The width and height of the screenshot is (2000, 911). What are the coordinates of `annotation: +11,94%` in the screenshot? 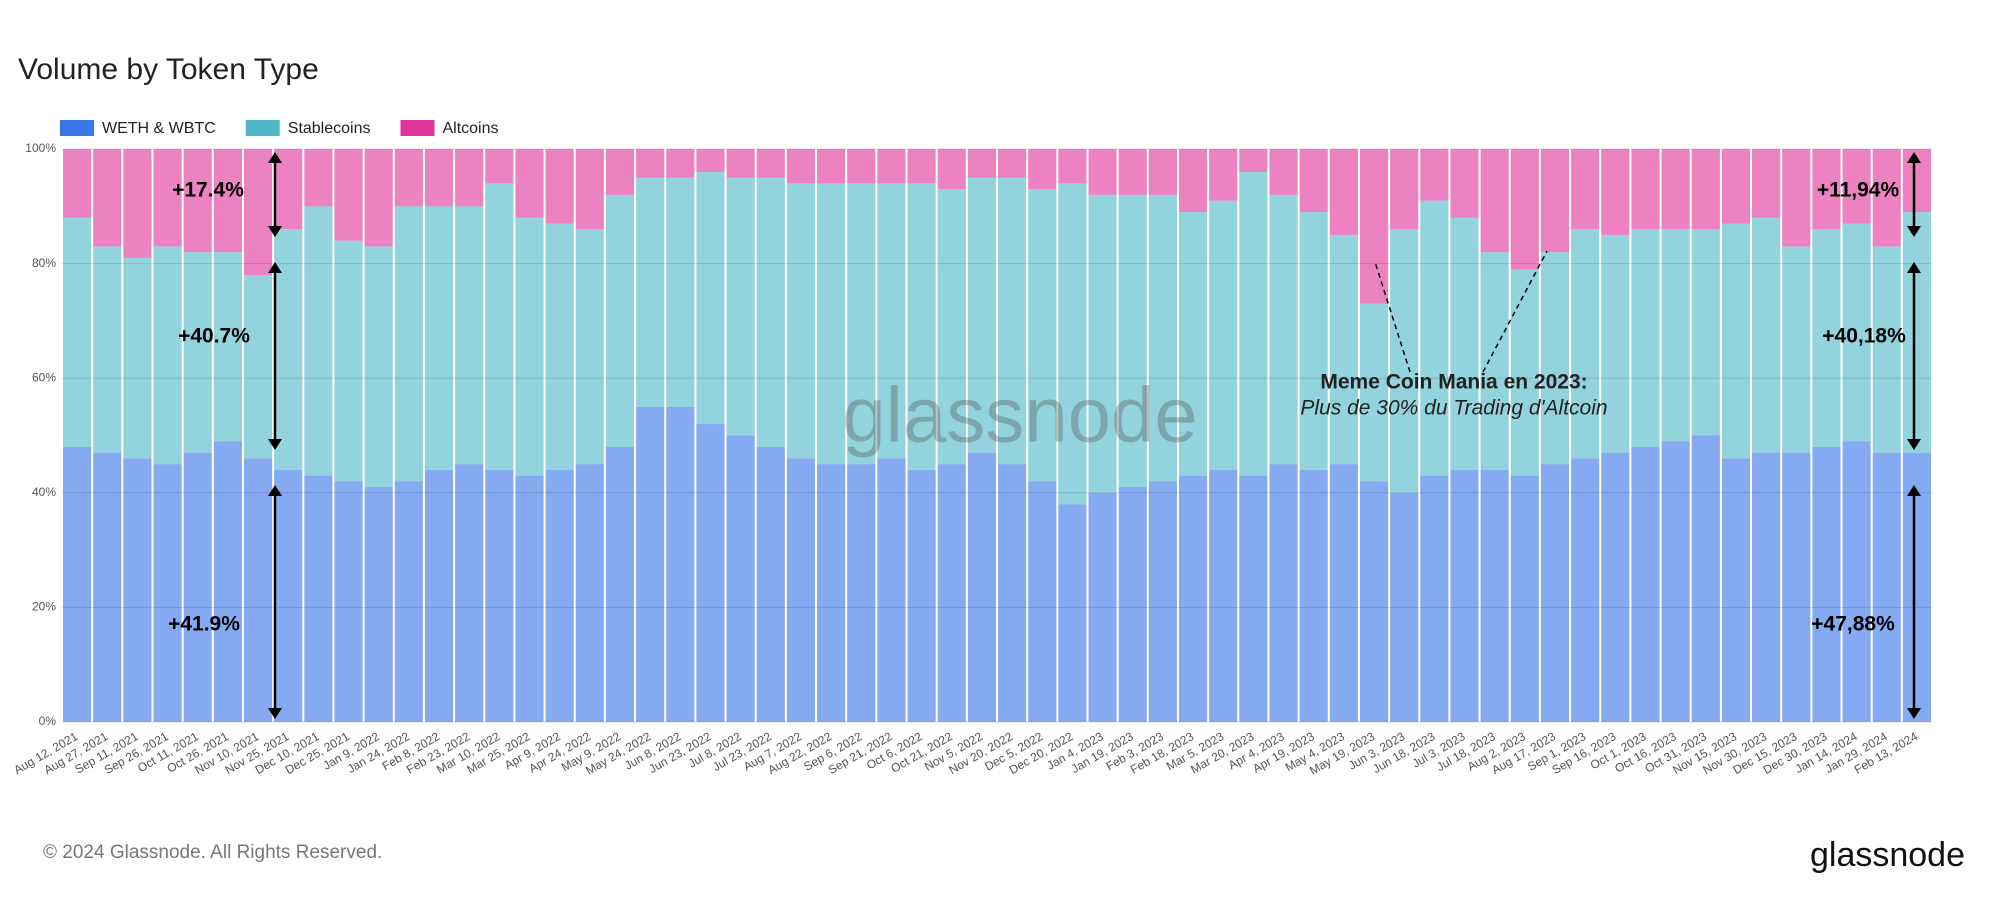 It's located at (1858, 190).